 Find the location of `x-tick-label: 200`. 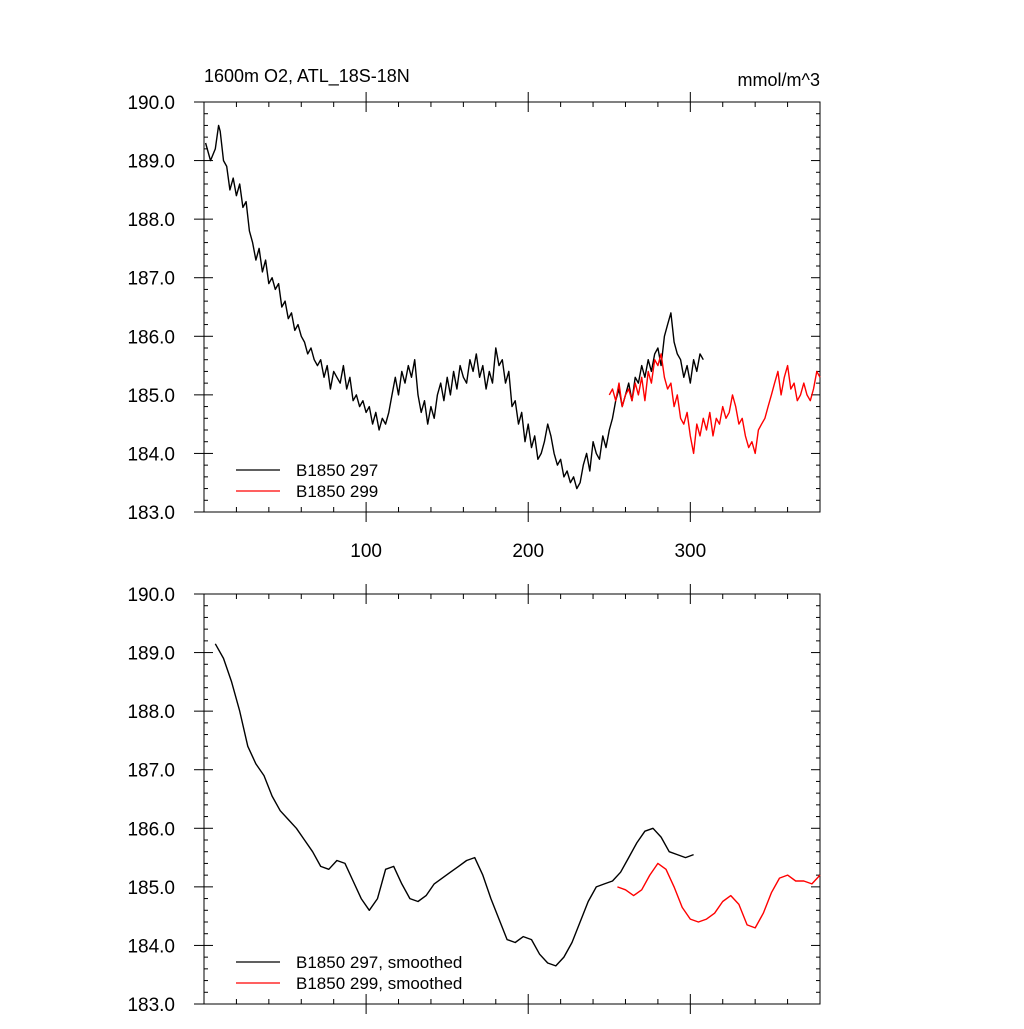

x-tick-label: 200 is located at coordinates (528, 551).